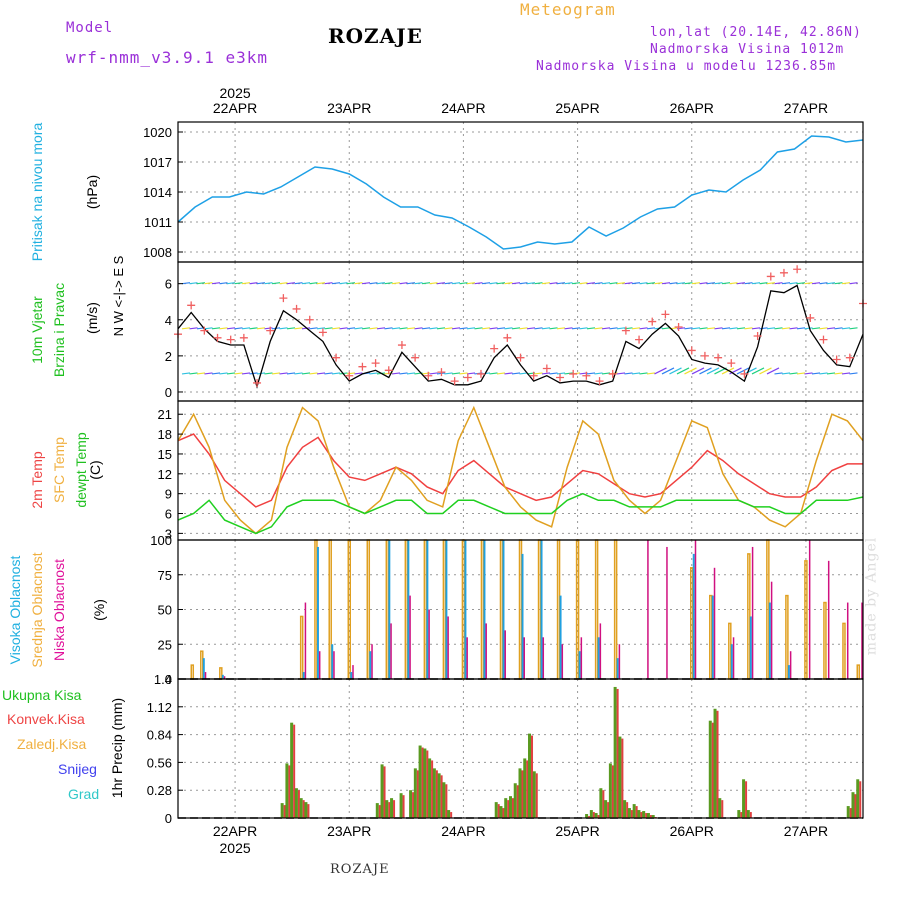  What do you see at coordinates (37, 330) in the screenshot?
I see `wind-title-1: 10m Vjetar` at bounding box center [37, 330].